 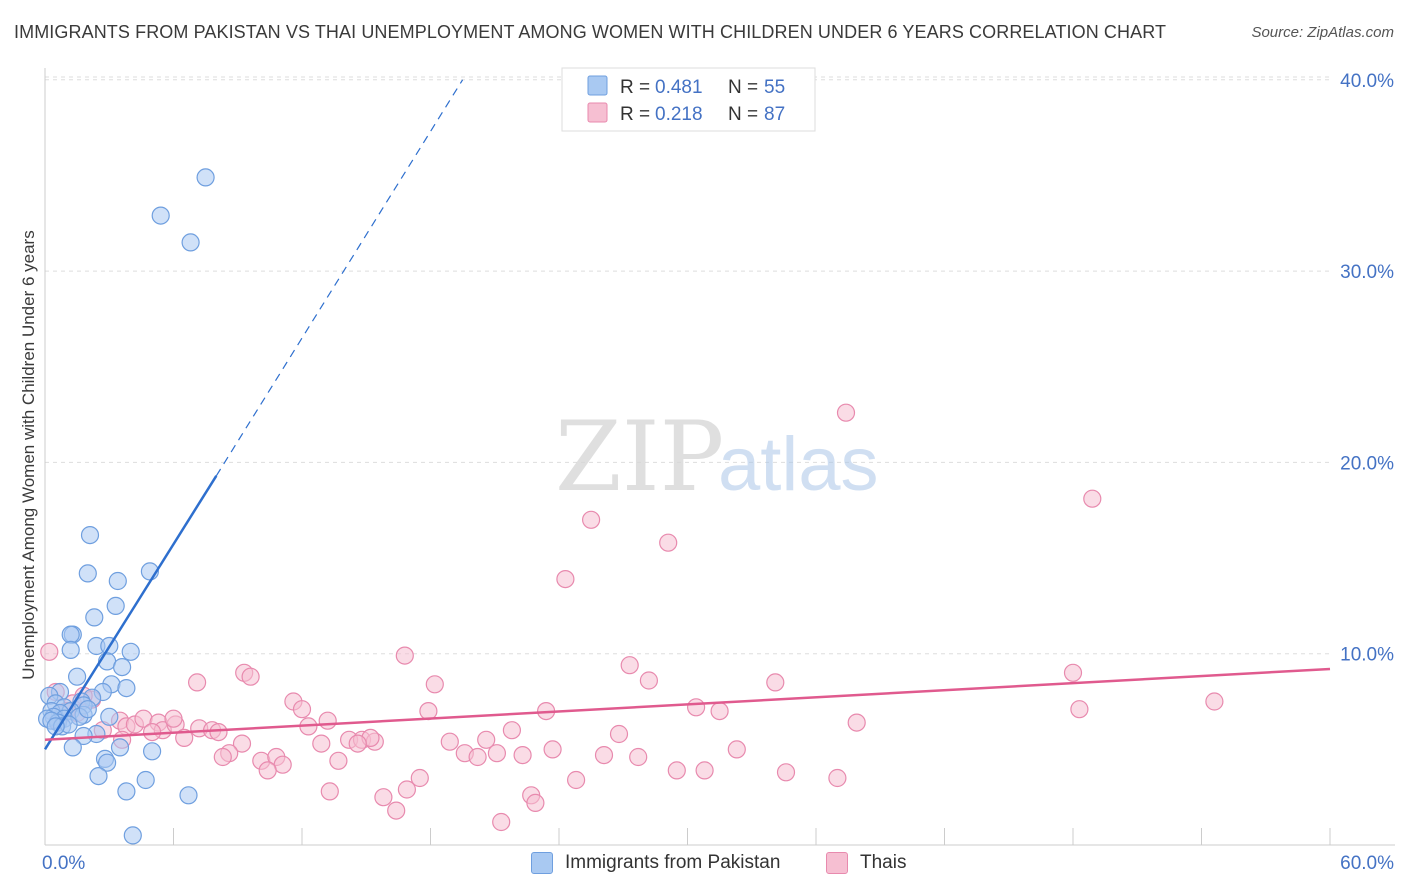 I want to click on x-tick-label-max: 60.0%, so click(x=1367, y=863).